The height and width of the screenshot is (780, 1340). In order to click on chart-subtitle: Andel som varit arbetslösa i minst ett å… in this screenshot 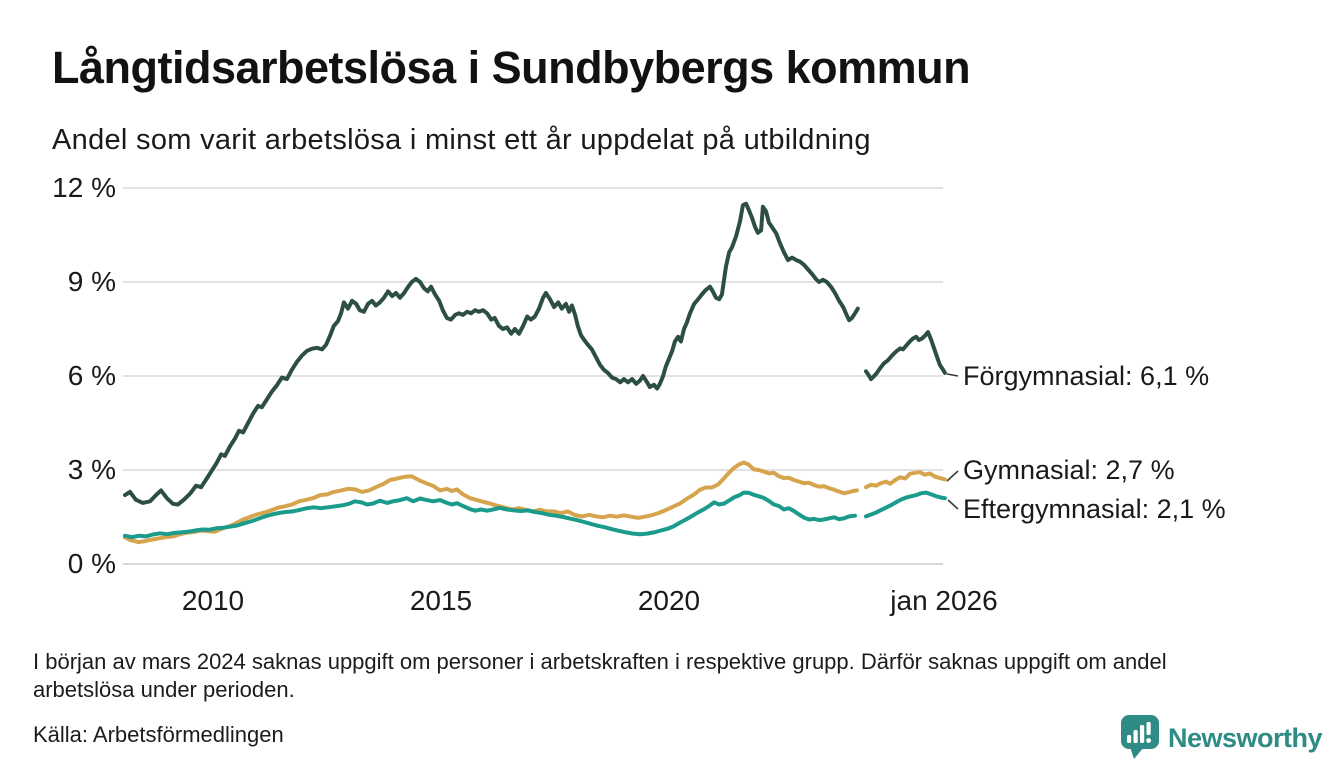, I will do `click(461, 140)`.